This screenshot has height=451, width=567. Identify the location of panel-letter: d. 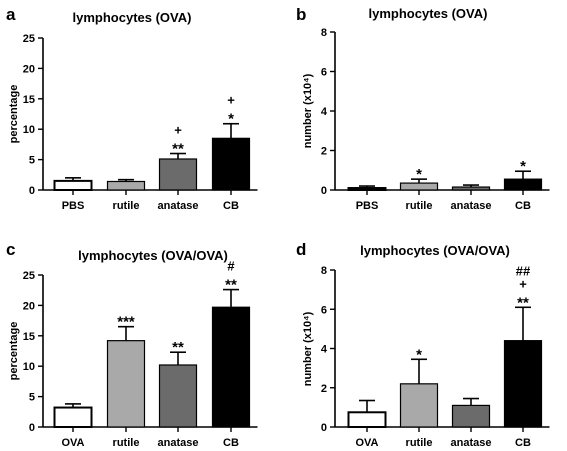
(301, 249).